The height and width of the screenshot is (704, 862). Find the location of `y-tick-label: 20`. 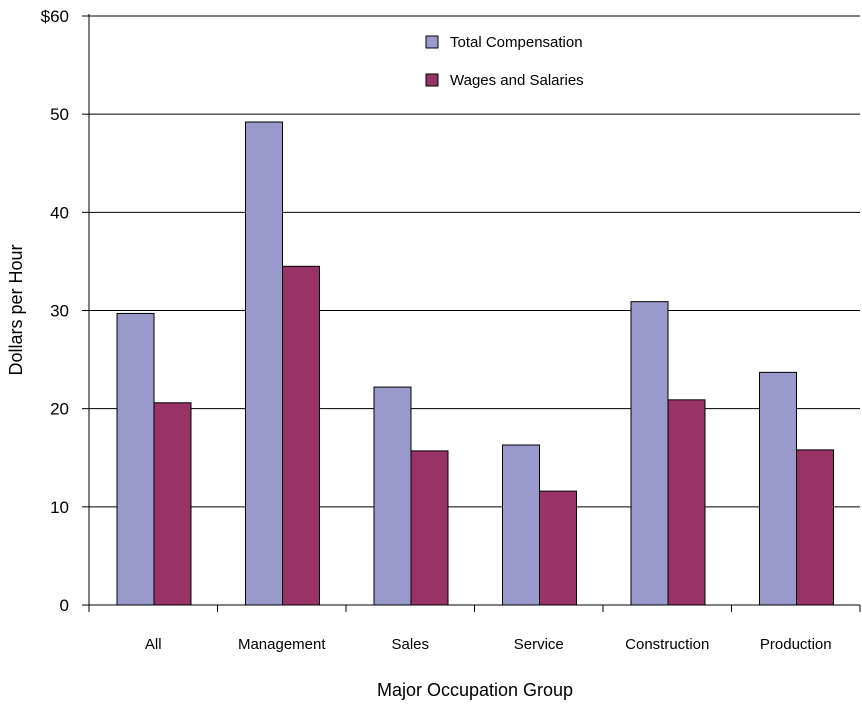

y-tick-label: 20 is located at coordinates (59, 409).